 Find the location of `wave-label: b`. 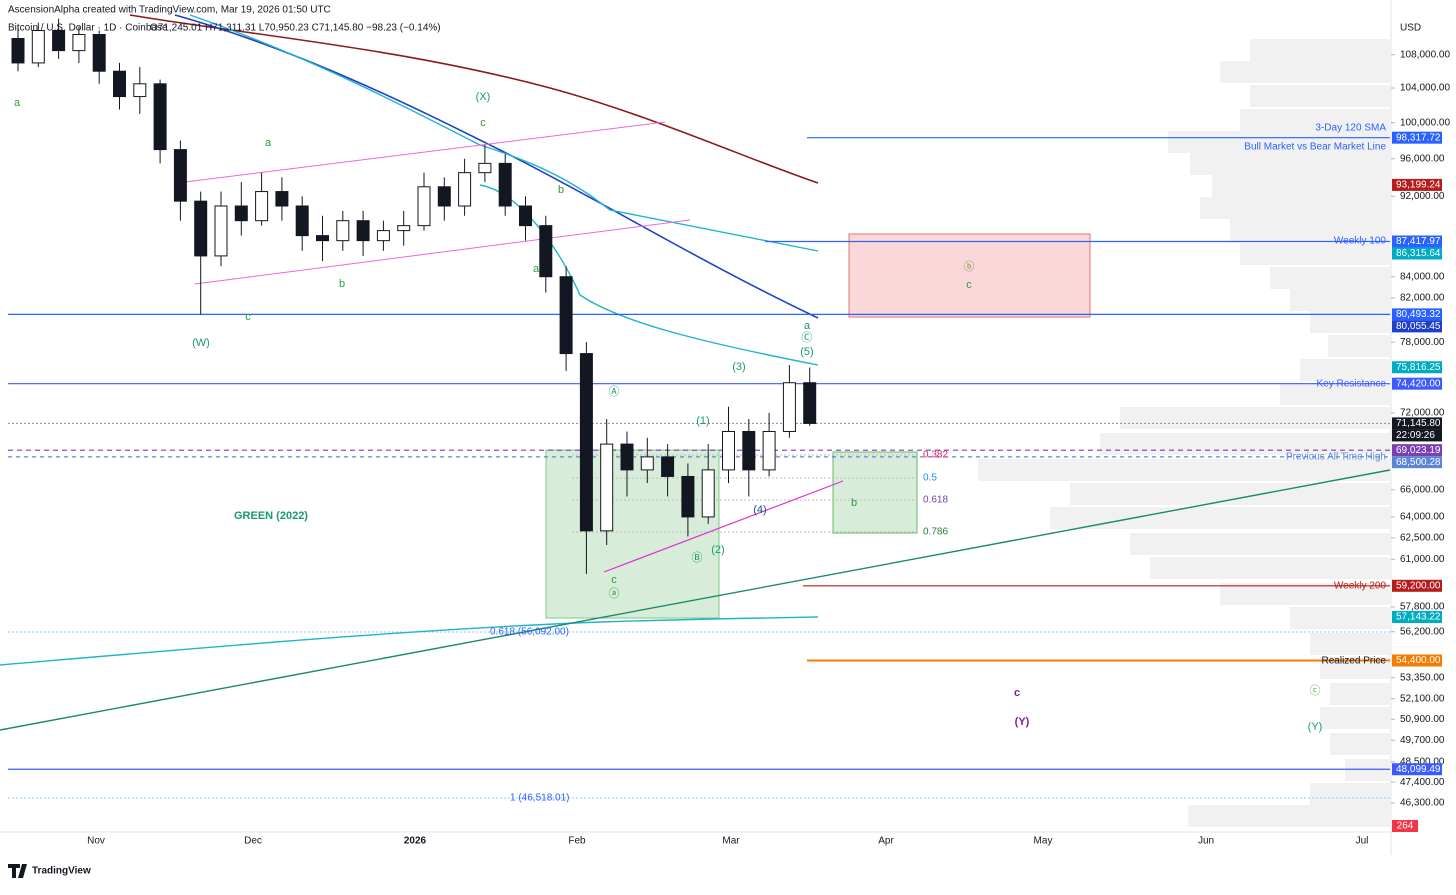

wave-label: b is located at coordinates (561, 190).